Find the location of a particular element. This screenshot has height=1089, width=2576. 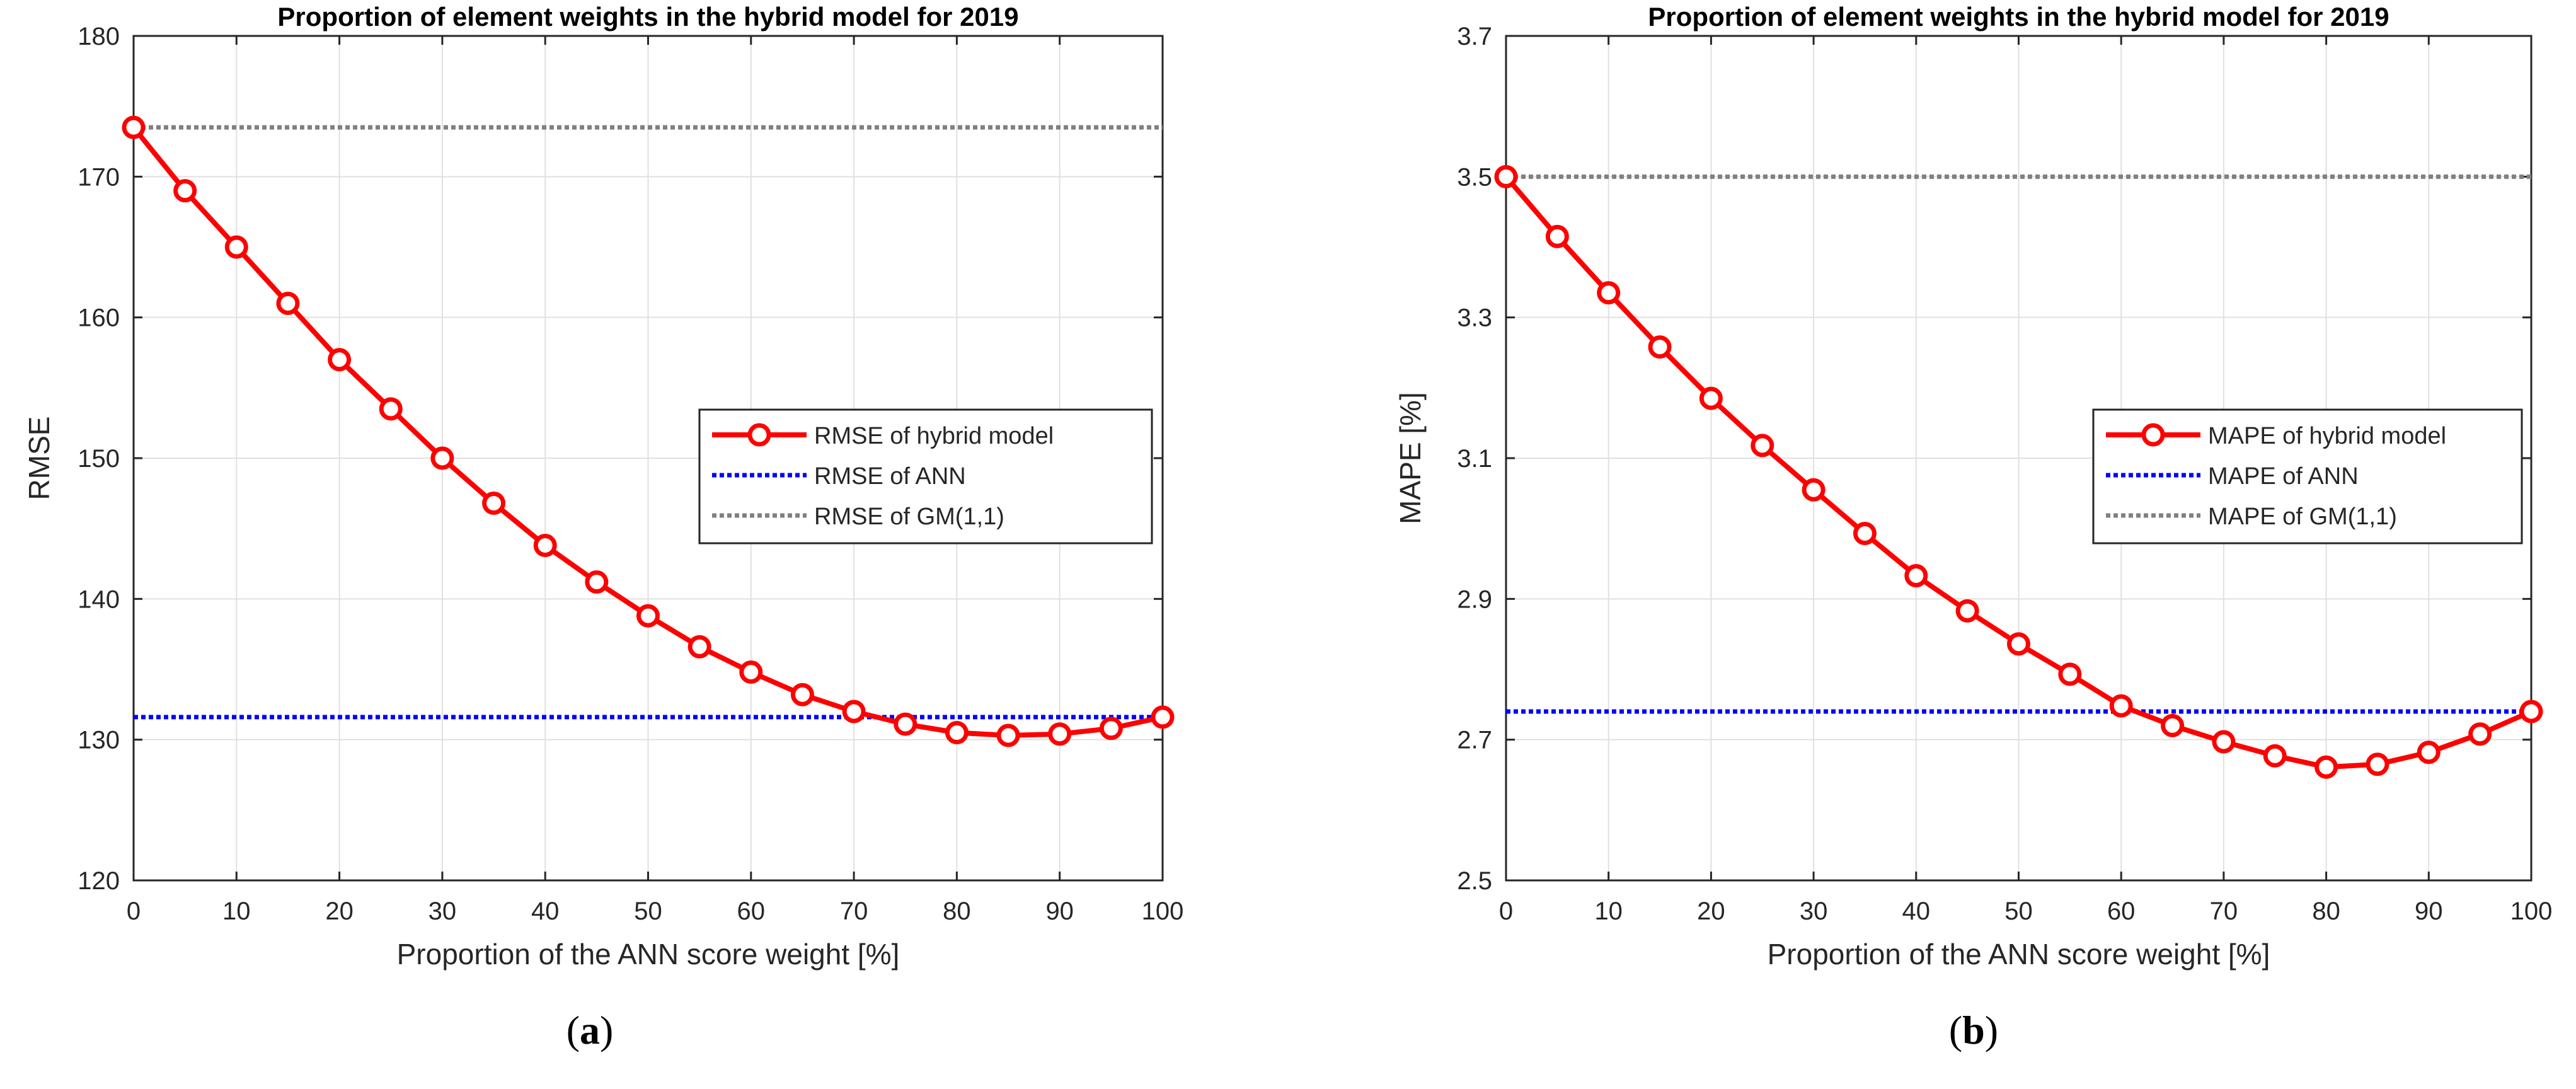

y-tick-label: 170 is located at coordinates (99, 177).